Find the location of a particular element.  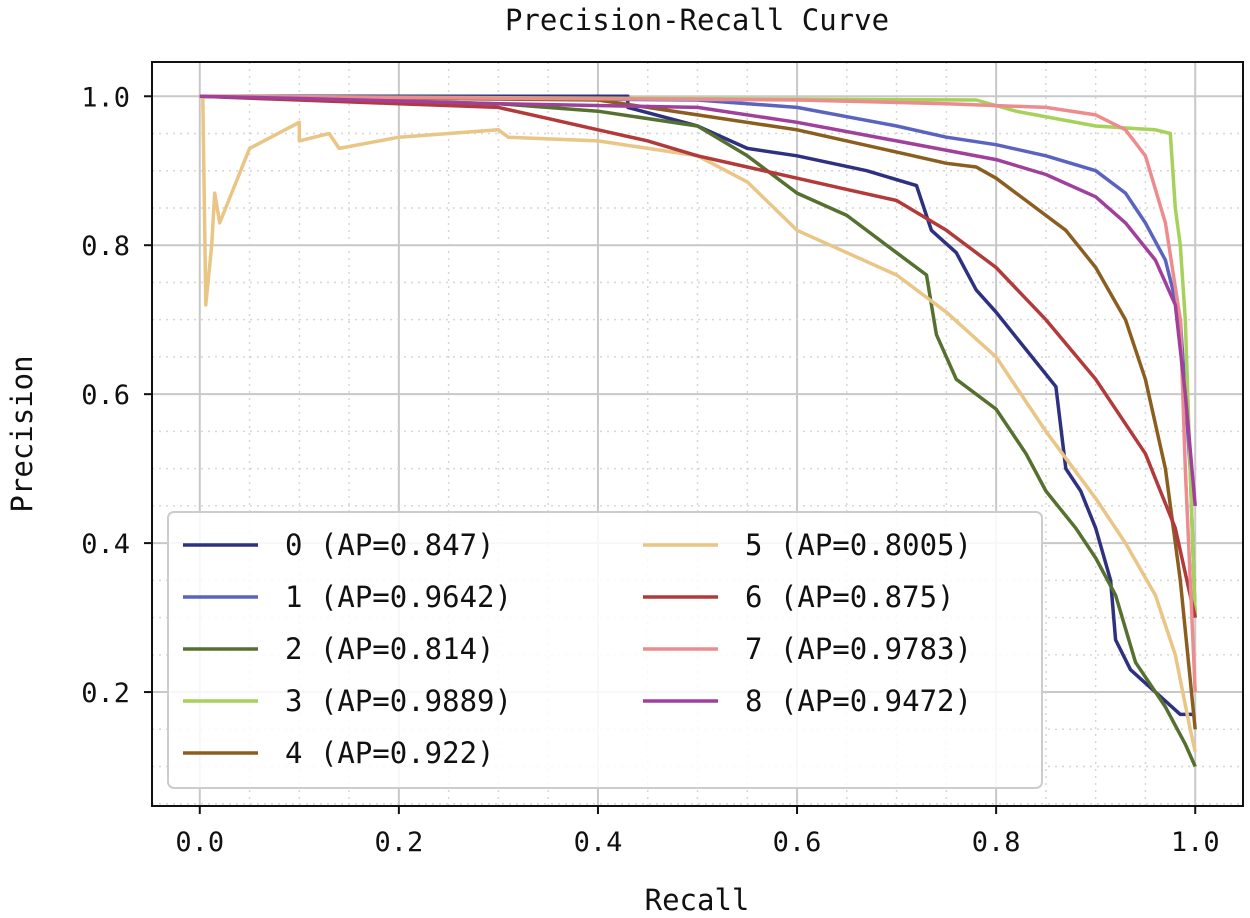

legend-label: 8 (AP=0.9472) is located at coordinates (858, 701).